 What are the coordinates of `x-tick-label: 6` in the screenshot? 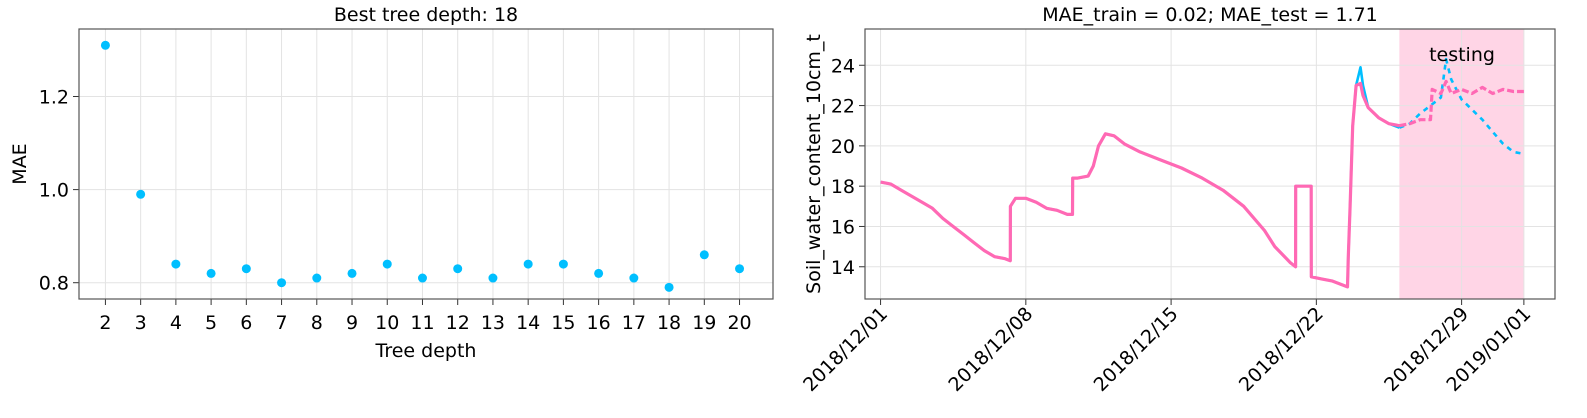 It's located at (246, 323).